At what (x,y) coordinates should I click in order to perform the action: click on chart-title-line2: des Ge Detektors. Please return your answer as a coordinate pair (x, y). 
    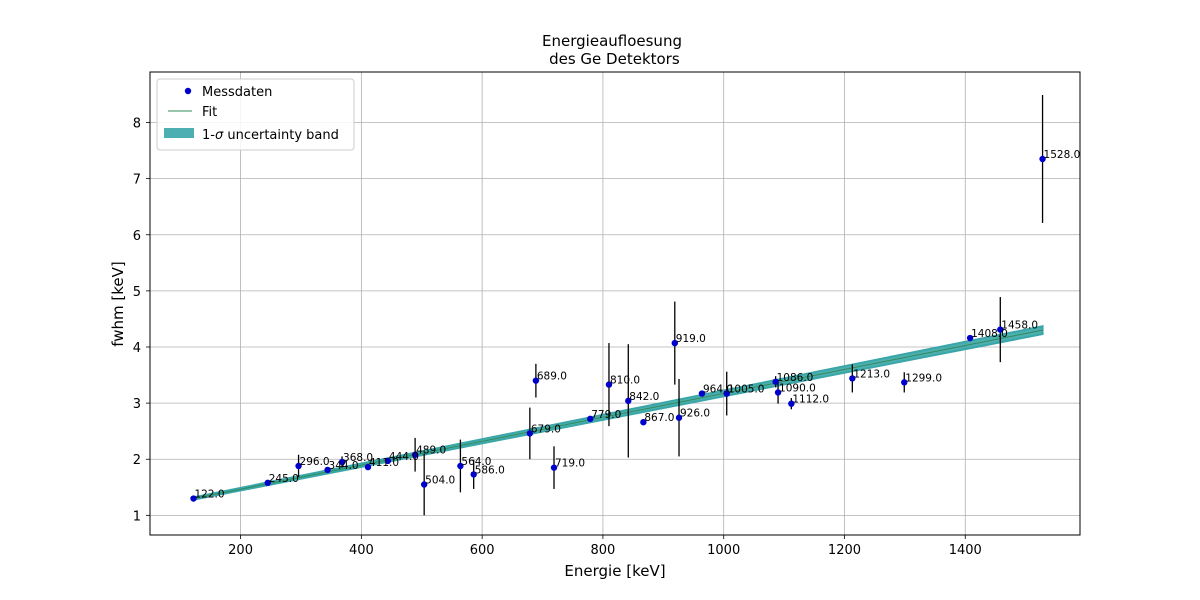
    Looking at the image, I should click on (612, 59).